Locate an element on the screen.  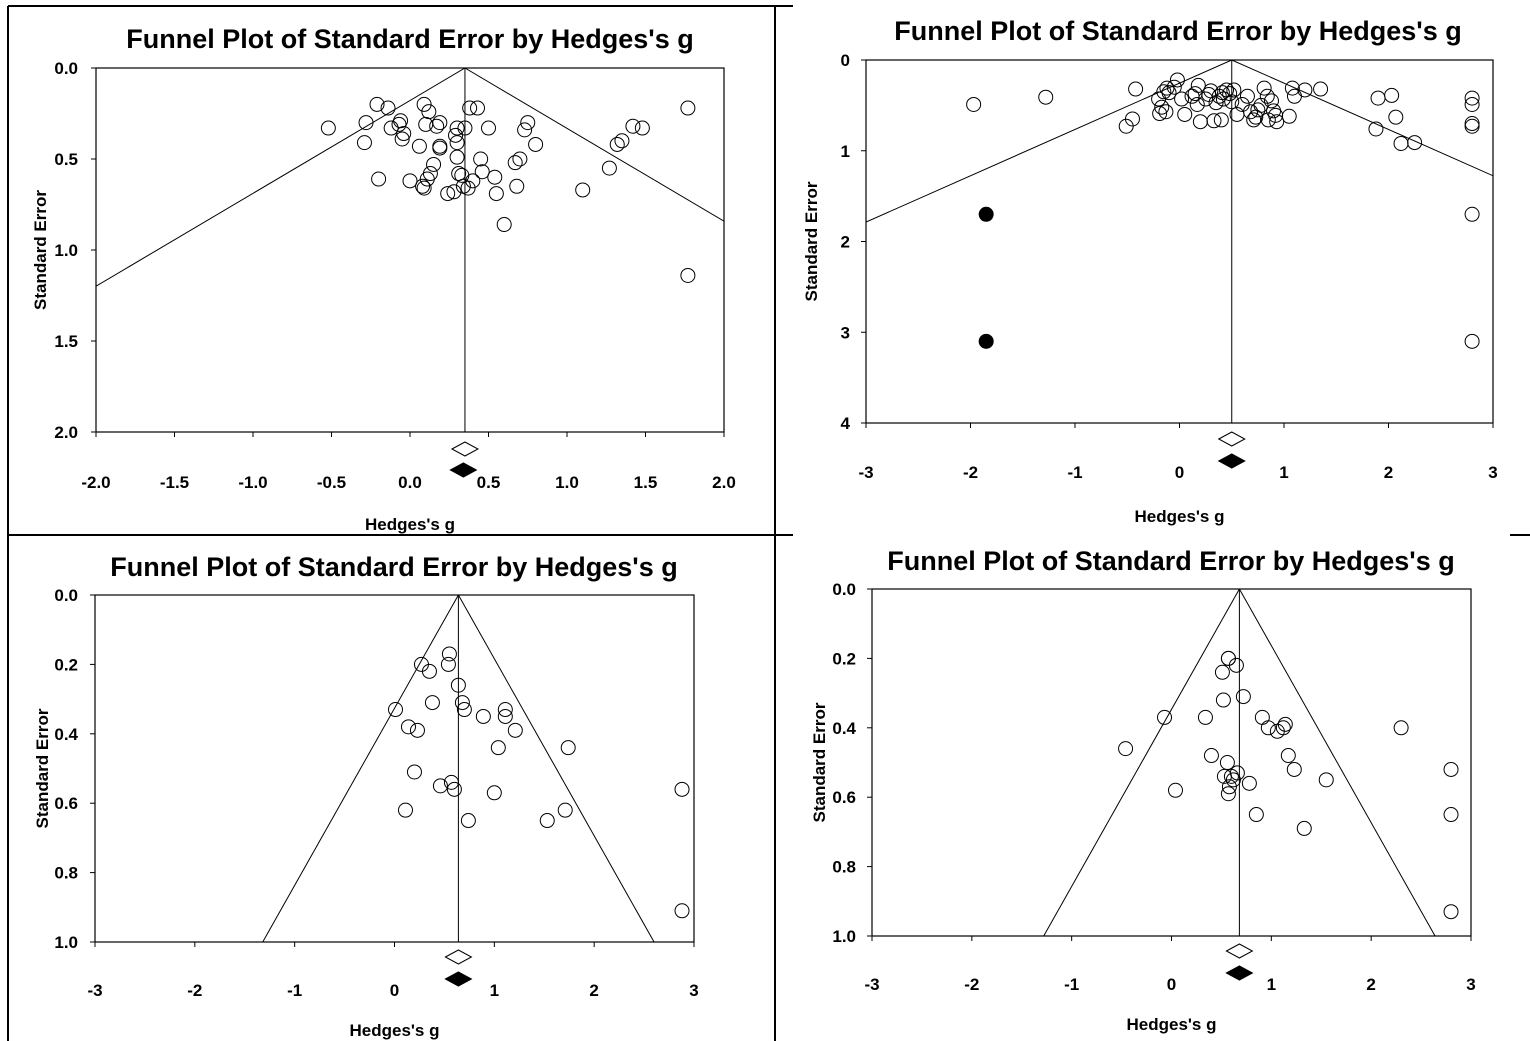
y-tick-label: 0.5 is located at coordinates (66, 159).